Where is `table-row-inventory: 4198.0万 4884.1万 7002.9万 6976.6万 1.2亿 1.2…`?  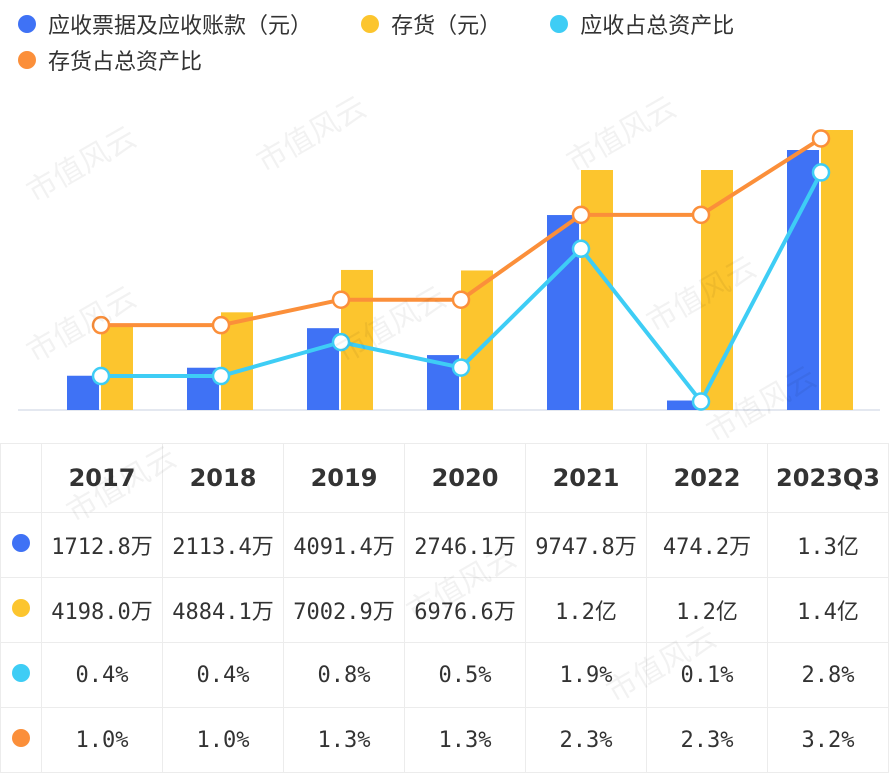
table-row-inventory: 4198.0万 4884.1万 7002.9万 6976.6万 1.2亿 1.2… is located at coordinates (444, 610).